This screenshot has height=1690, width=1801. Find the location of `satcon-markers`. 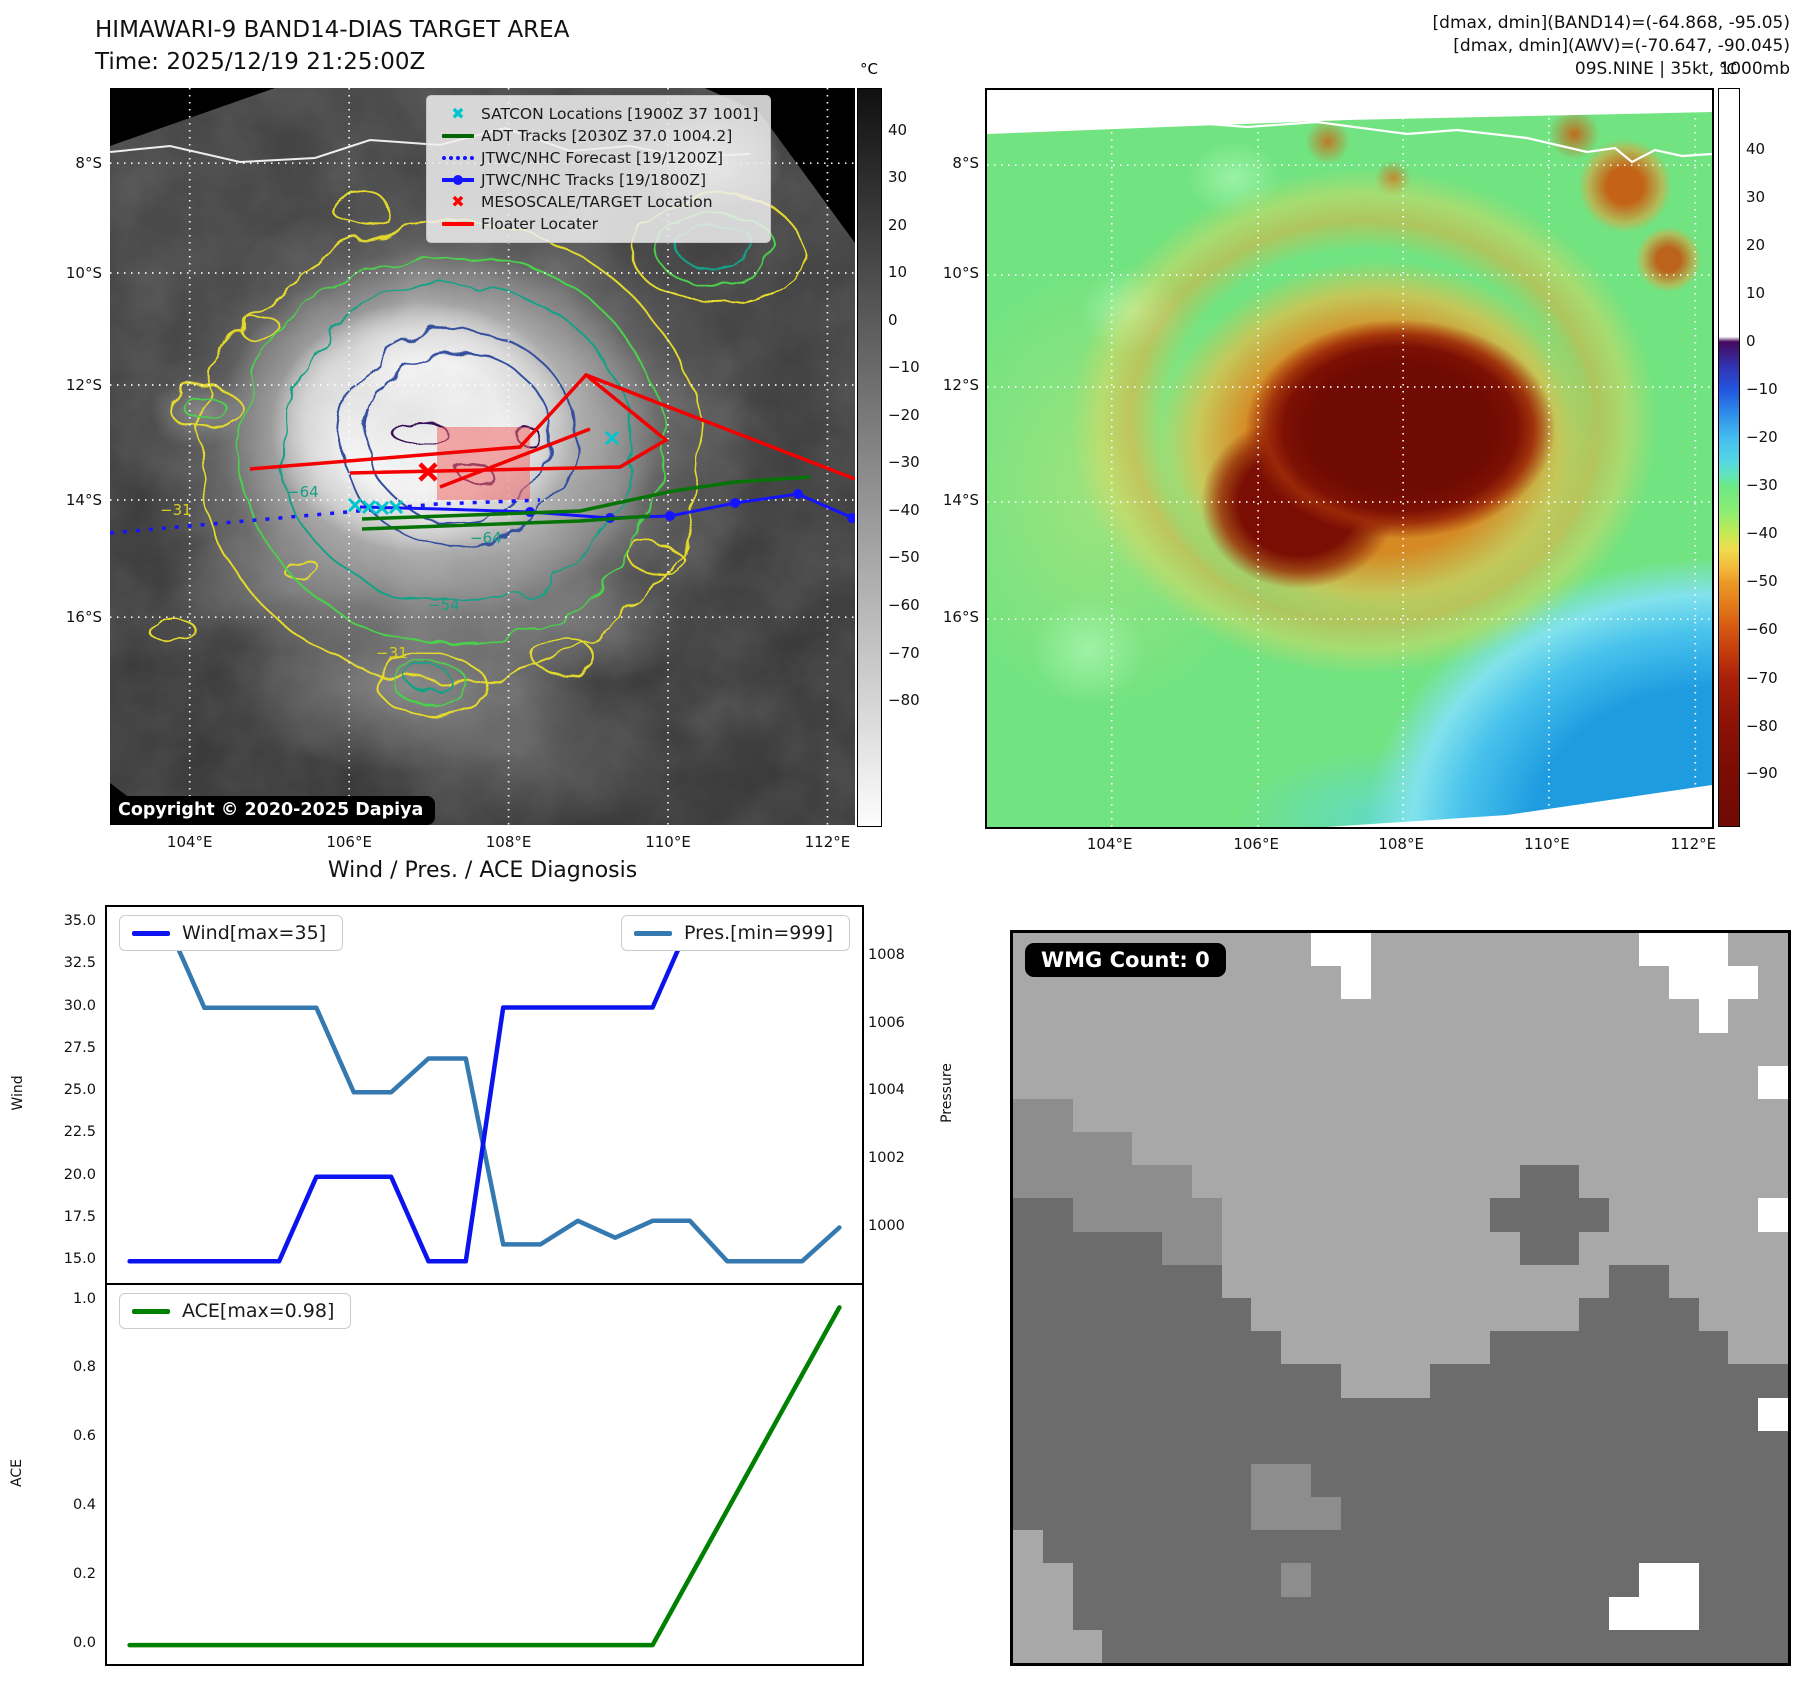

satcon-markers is located at coordinates (483, 473).